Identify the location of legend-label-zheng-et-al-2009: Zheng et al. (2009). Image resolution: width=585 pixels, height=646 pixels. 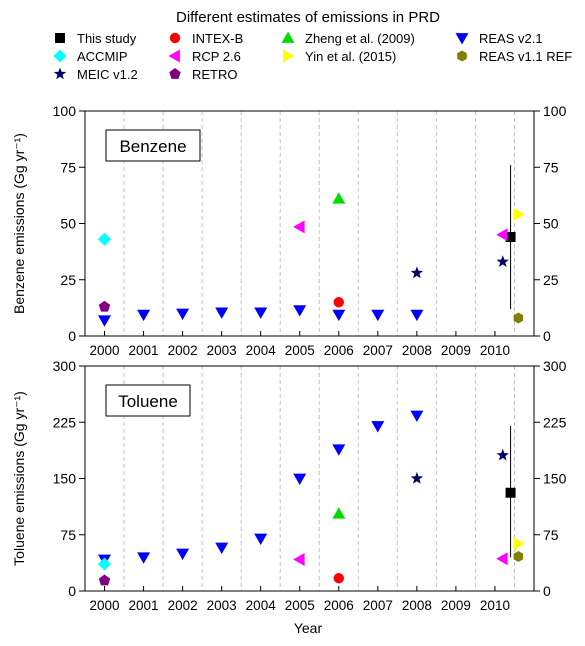
(360, 38).